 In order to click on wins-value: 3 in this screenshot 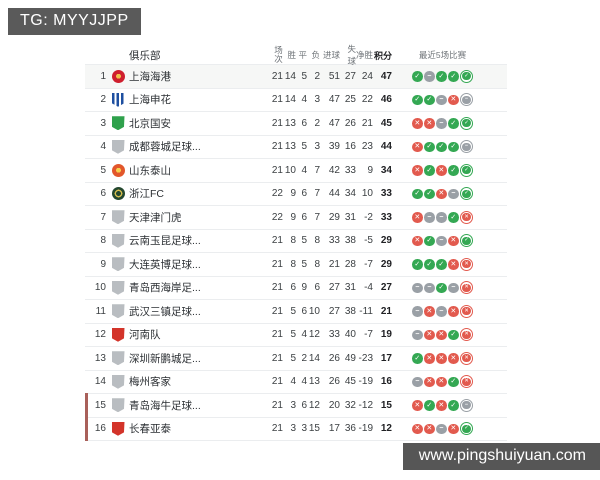, I will do `click(293, 429)`.